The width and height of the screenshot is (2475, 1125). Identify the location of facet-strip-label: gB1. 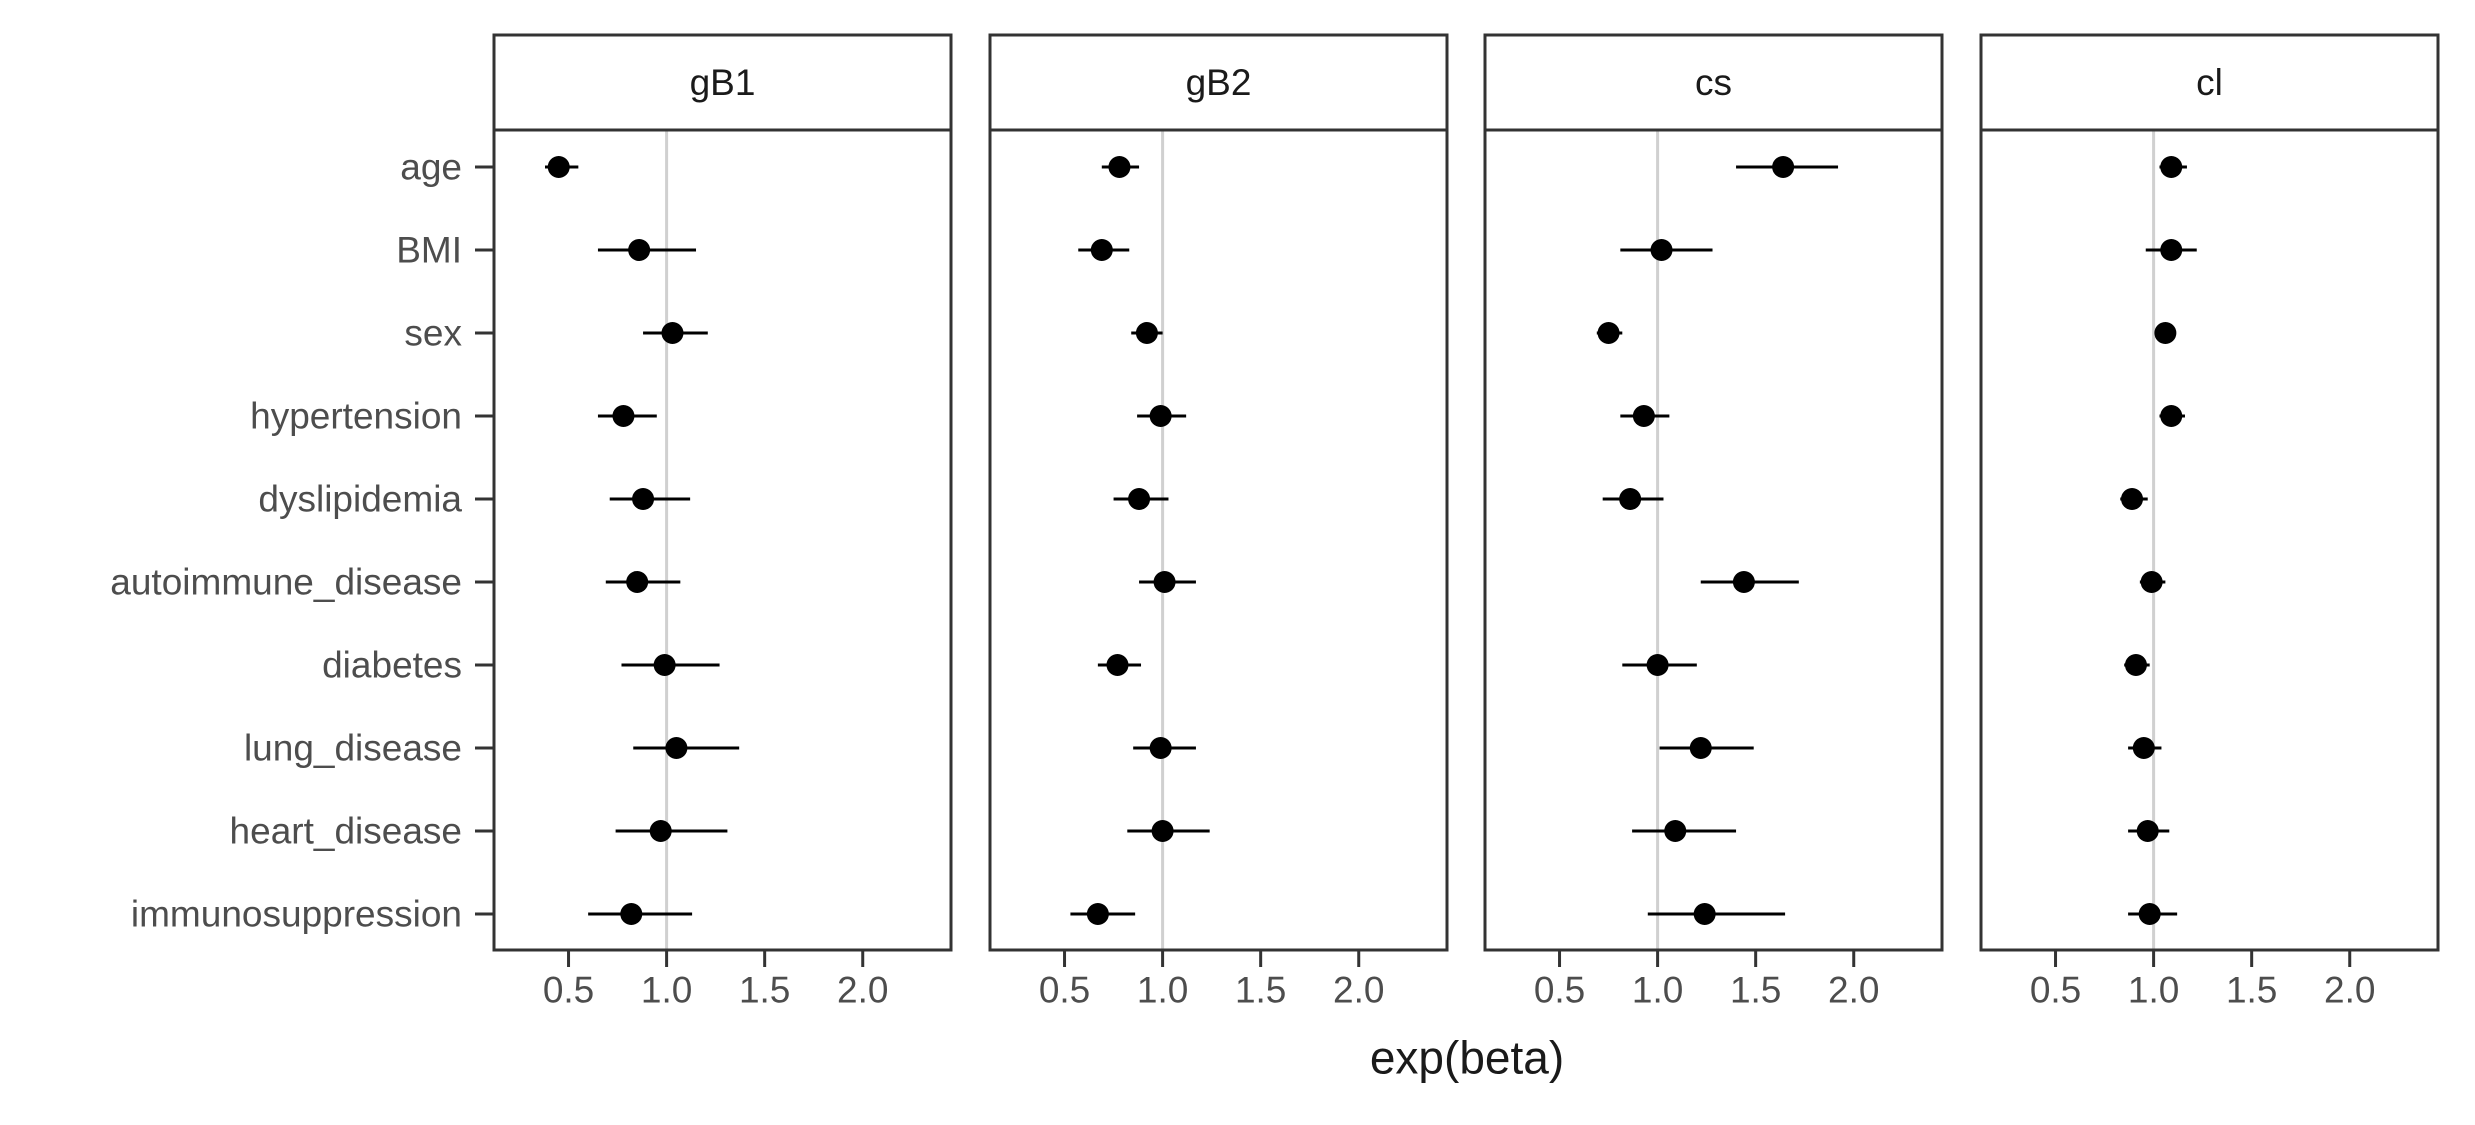
(723, 82).